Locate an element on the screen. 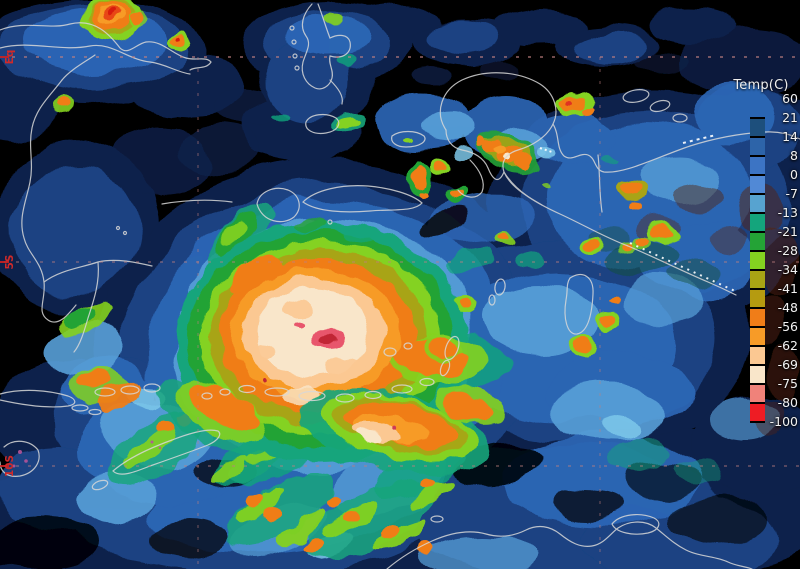 This screenshot has width=800, height=569. legend-tick-label: -7 is located at coordinates (791, 193).